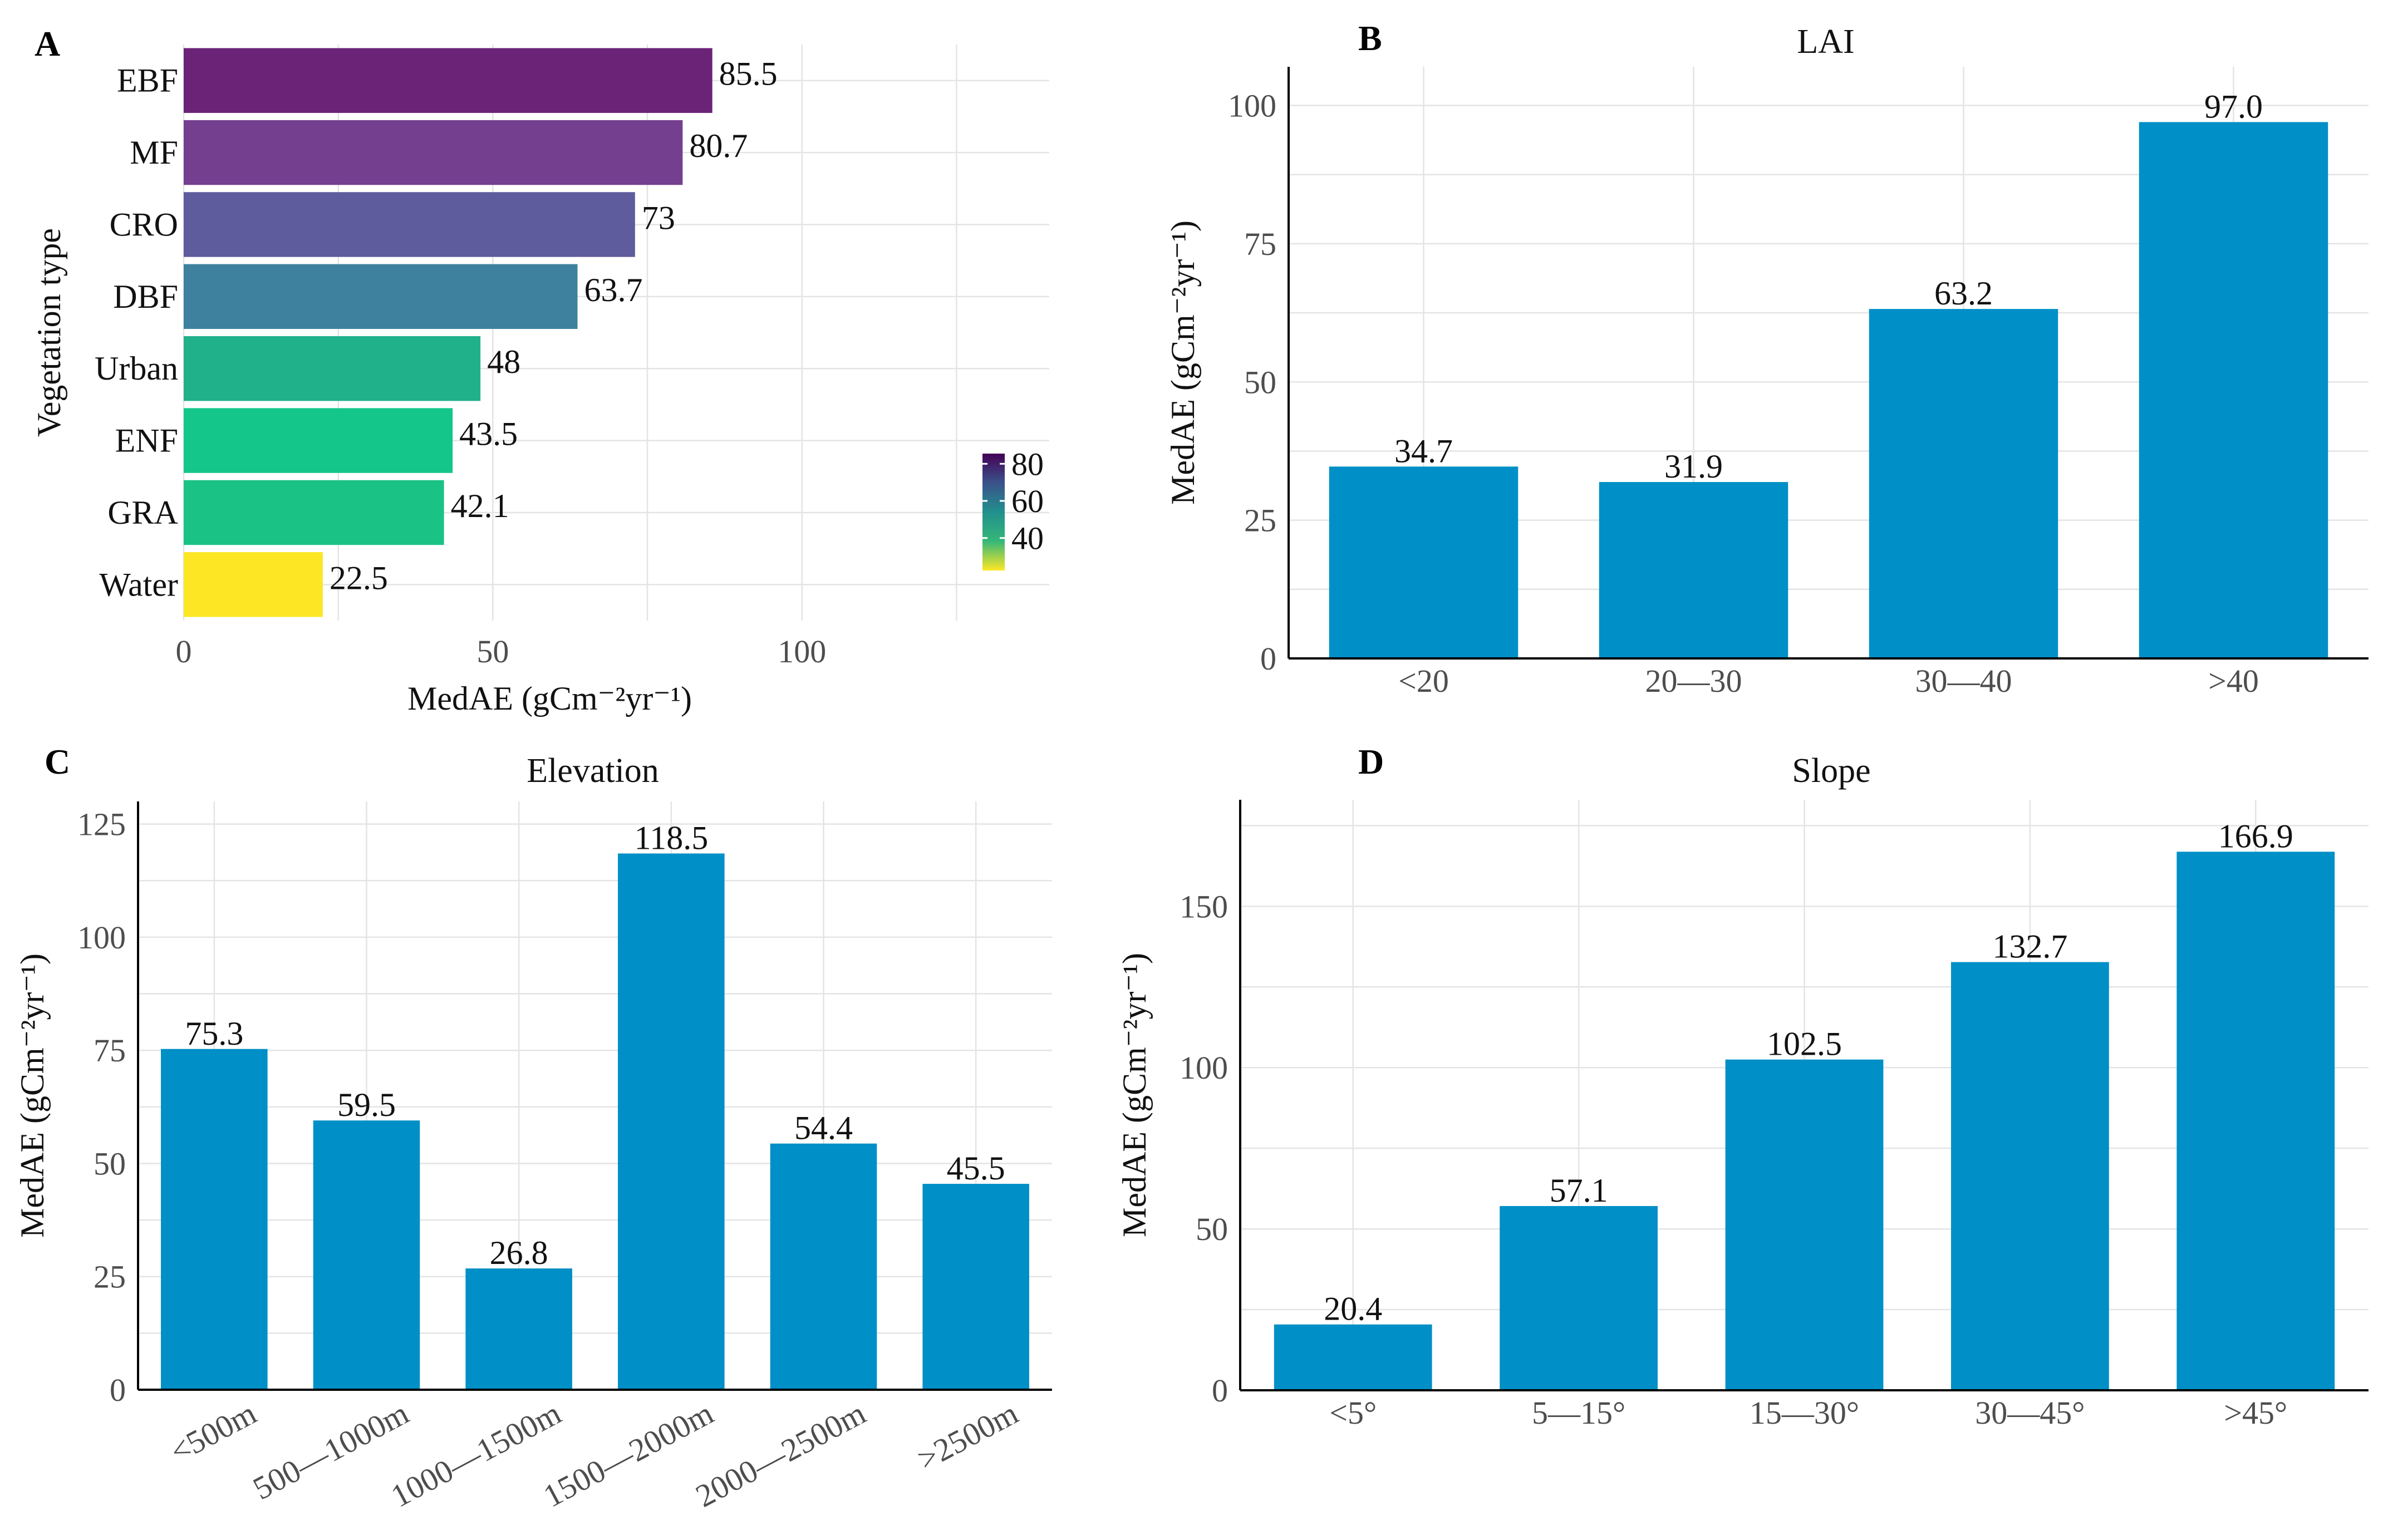 The image size is (2393, 1540). Describe the element at coordinates (136, 368) in the screenshot. I see `category-label-urban: Urban` at that location.